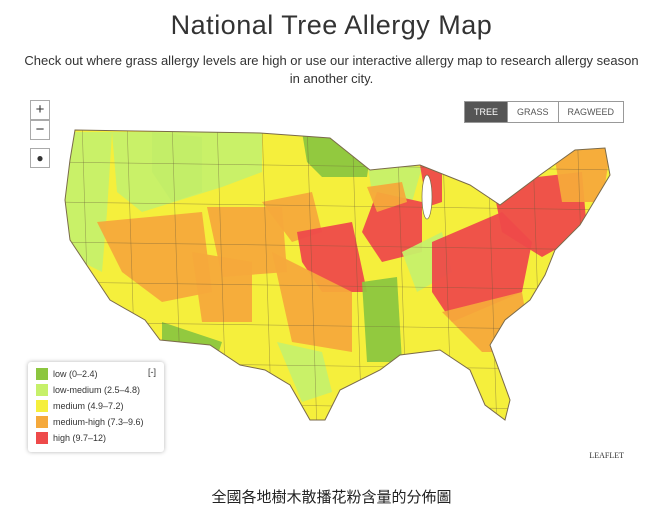 The image size is (663, 518). What do you see at coordinates (331, 25) in the screenshot?
I see `title: National Tree Allergy Map` at bounding box center [331, 25].